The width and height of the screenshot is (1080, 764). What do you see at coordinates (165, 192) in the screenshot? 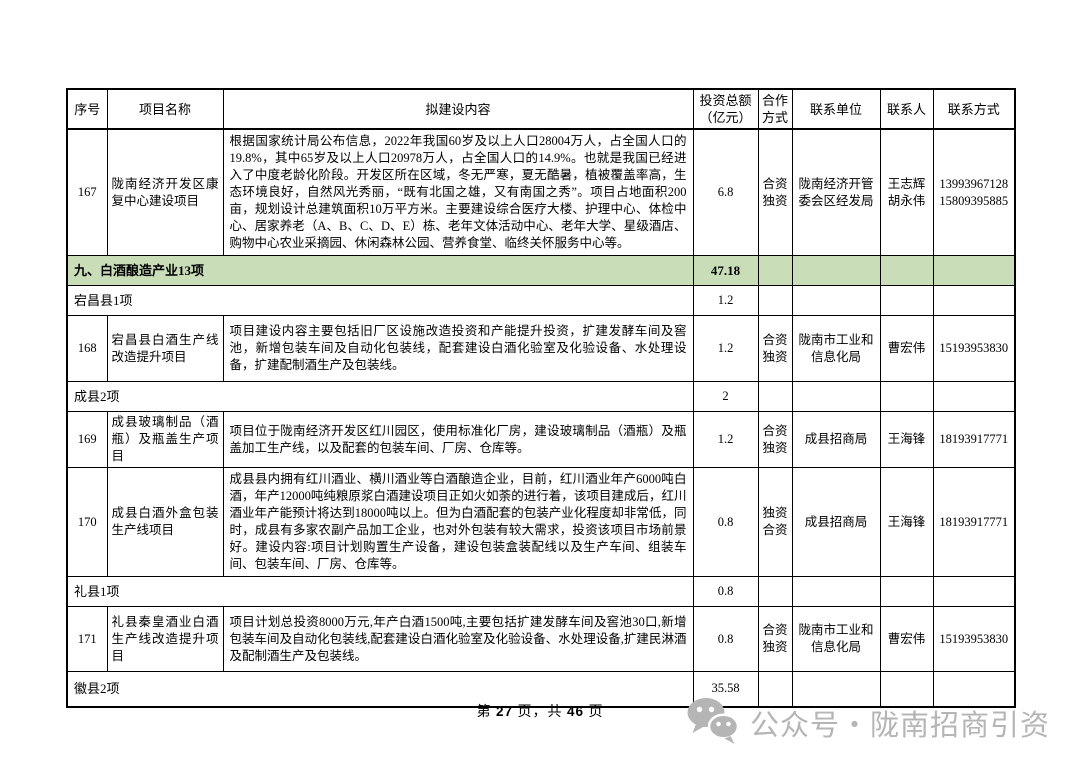
I see `cell-project-name: 陇南经济开发区康复中心建设项目` at bounding box center [165, 192].